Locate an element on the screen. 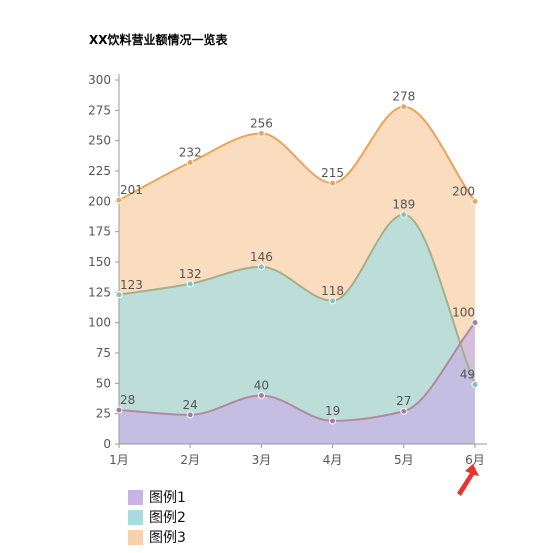 The width and height of the screenshot is (552, 553). y-tick-label: 125 is located at coordinates (99, 292).